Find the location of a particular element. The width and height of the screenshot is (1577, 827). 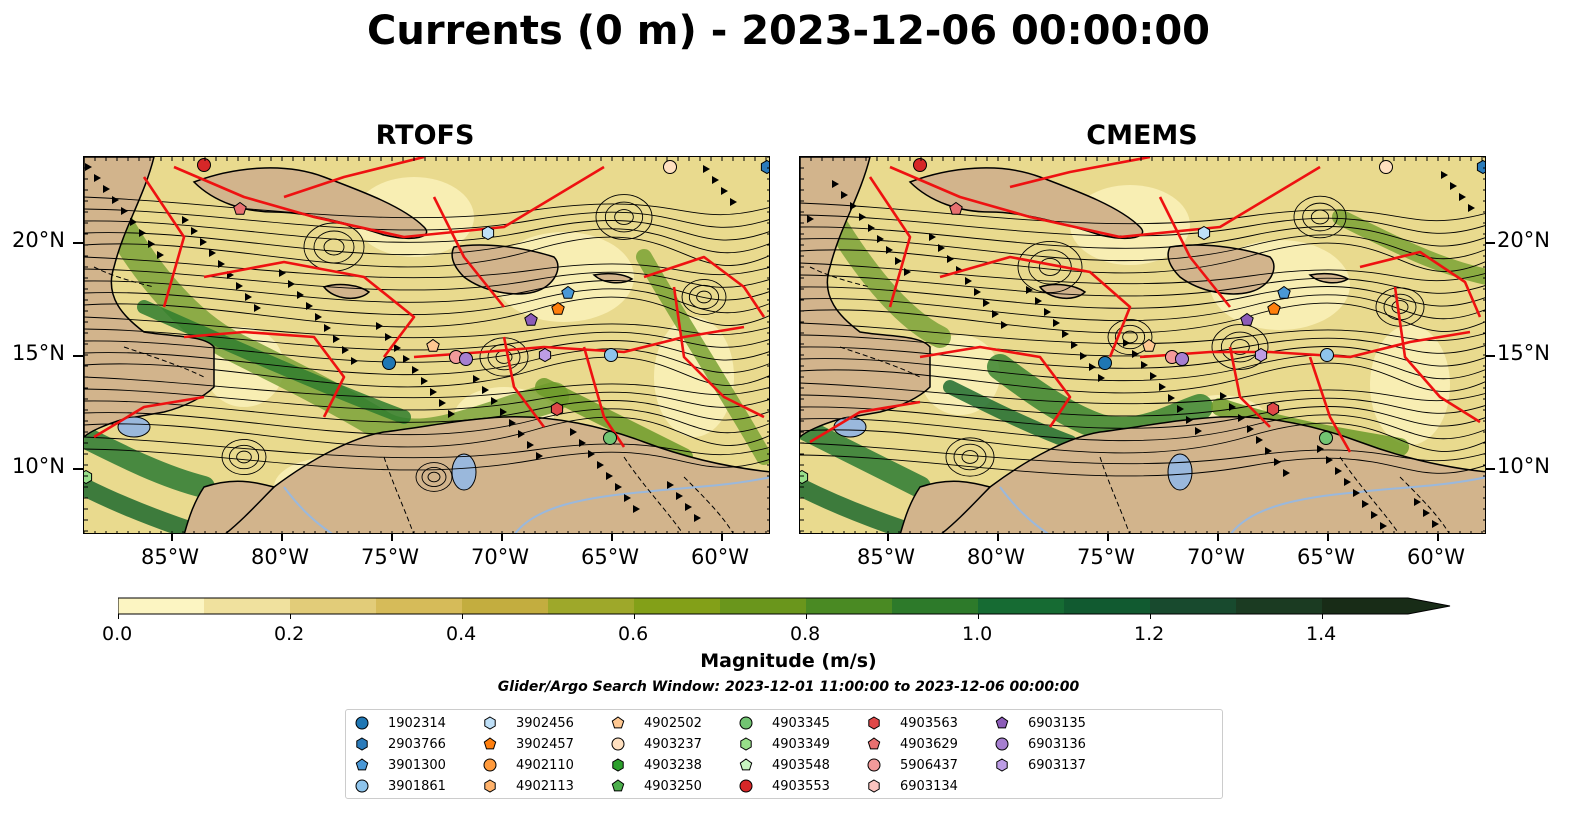

legend-label: 3902457 is located at coordinates (545, 744).